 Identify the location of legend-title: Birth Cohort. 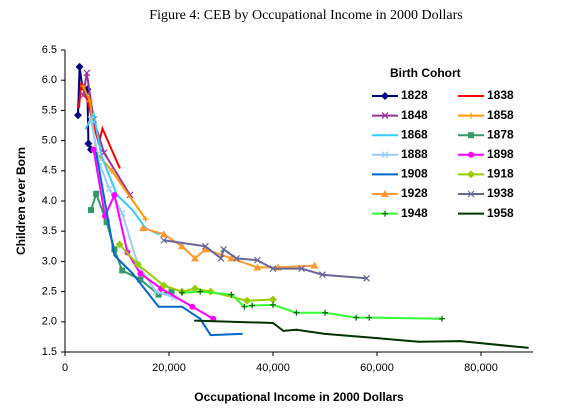
(425, 73).